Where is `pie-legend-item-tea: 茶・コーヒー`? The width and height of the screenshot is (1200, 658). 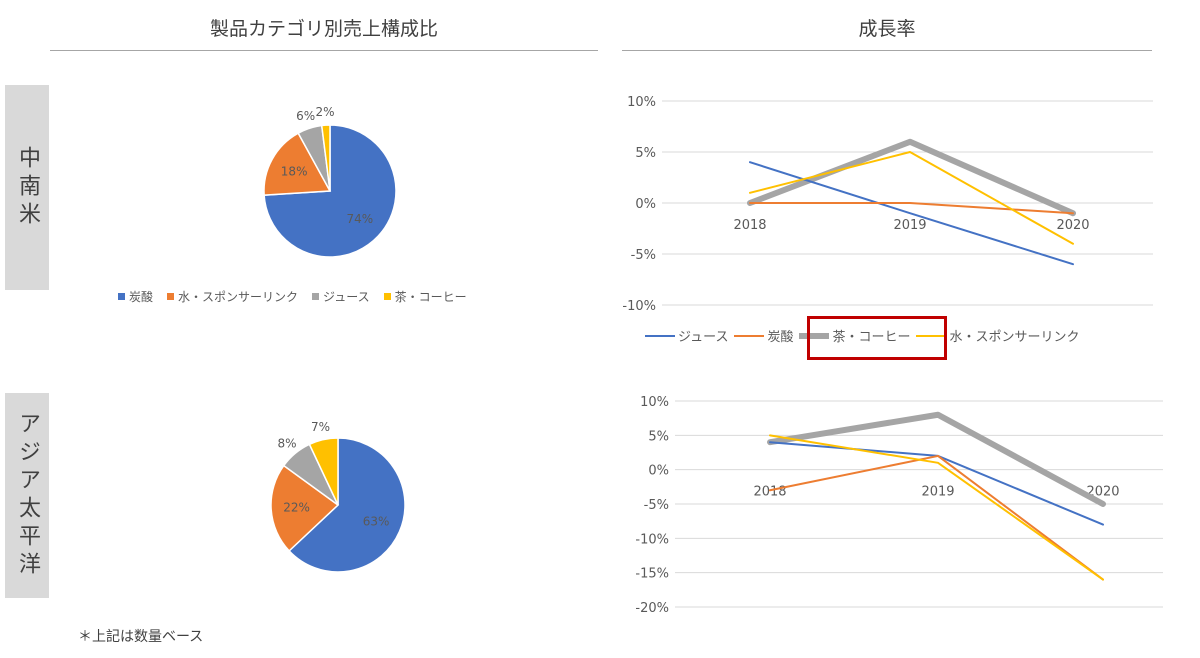 pie-legend-item-tea: 茶・コーヒー is located at coordinates (425, 296).